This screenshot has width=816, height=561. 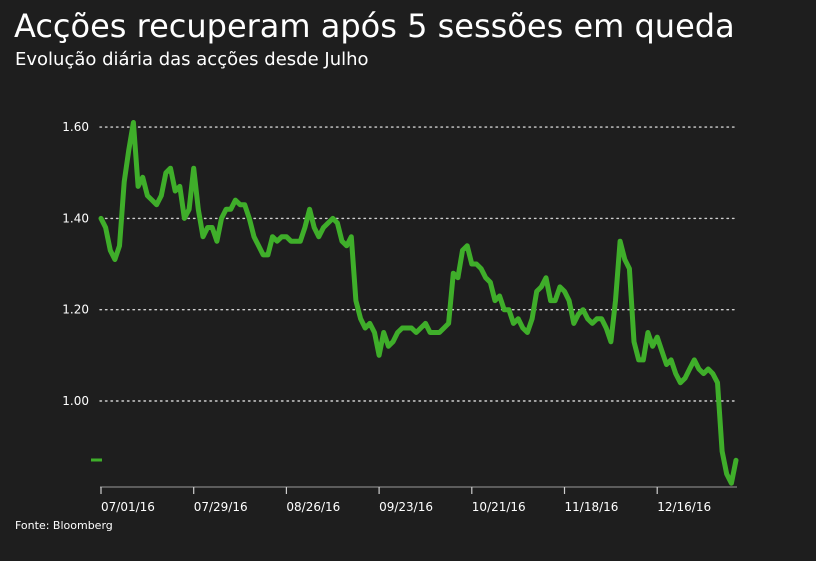 I want to click on y-tick-label: 1.40, so click(x=75, y=218).